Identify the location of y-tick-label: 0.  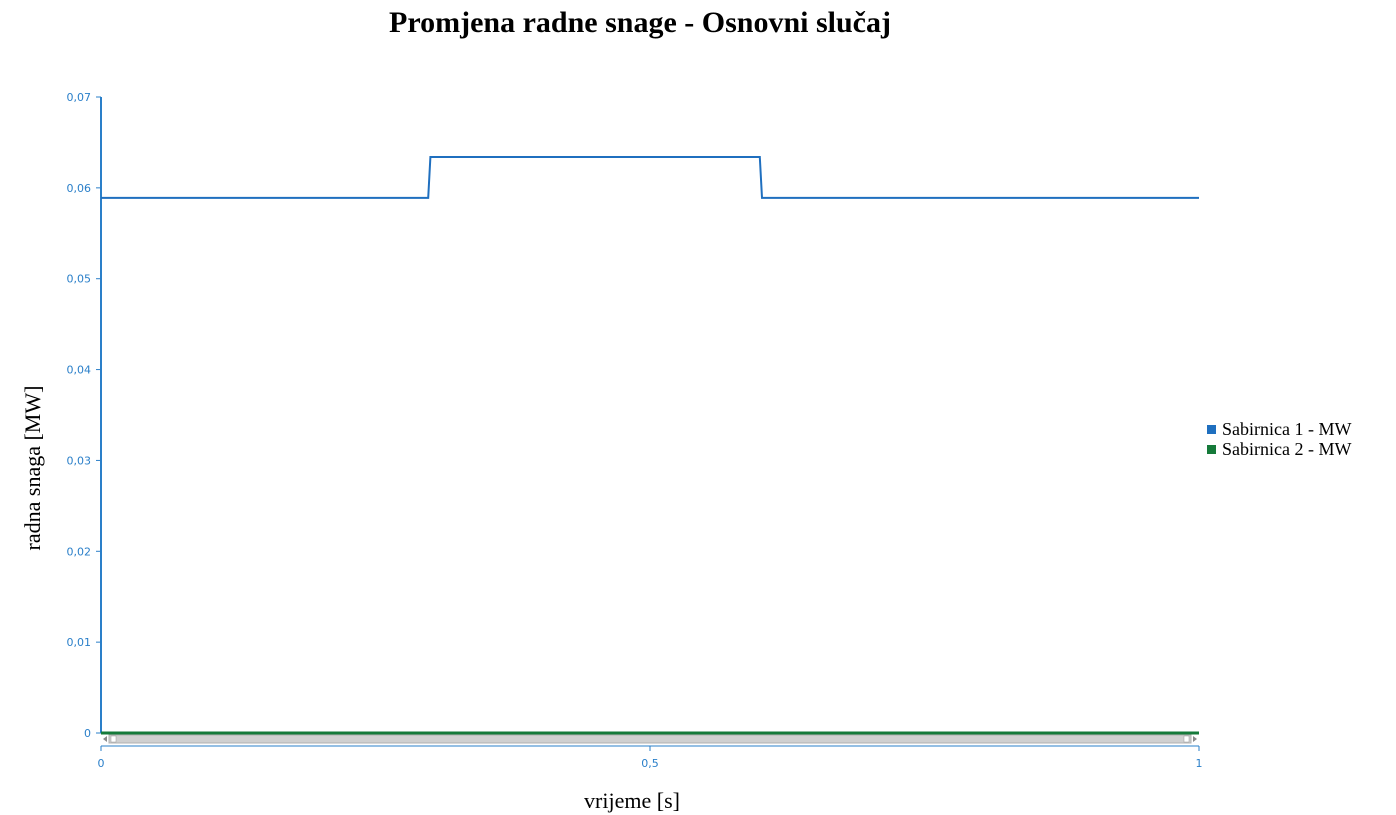
(87, 733).